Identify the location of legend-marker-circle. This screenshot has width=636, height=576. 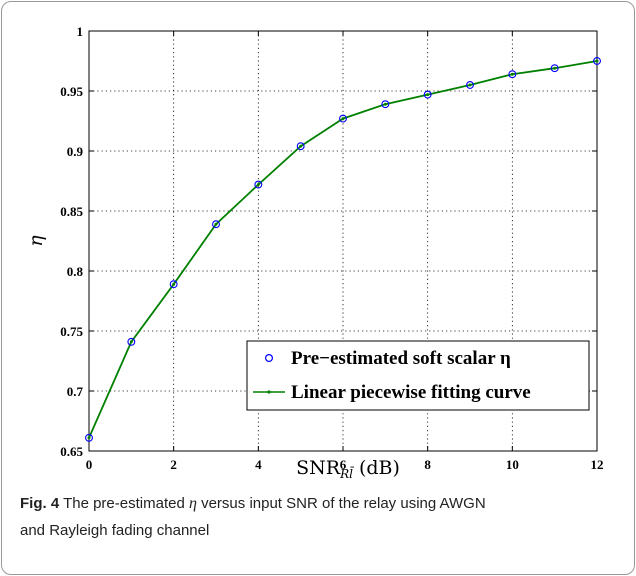
(269, 358).